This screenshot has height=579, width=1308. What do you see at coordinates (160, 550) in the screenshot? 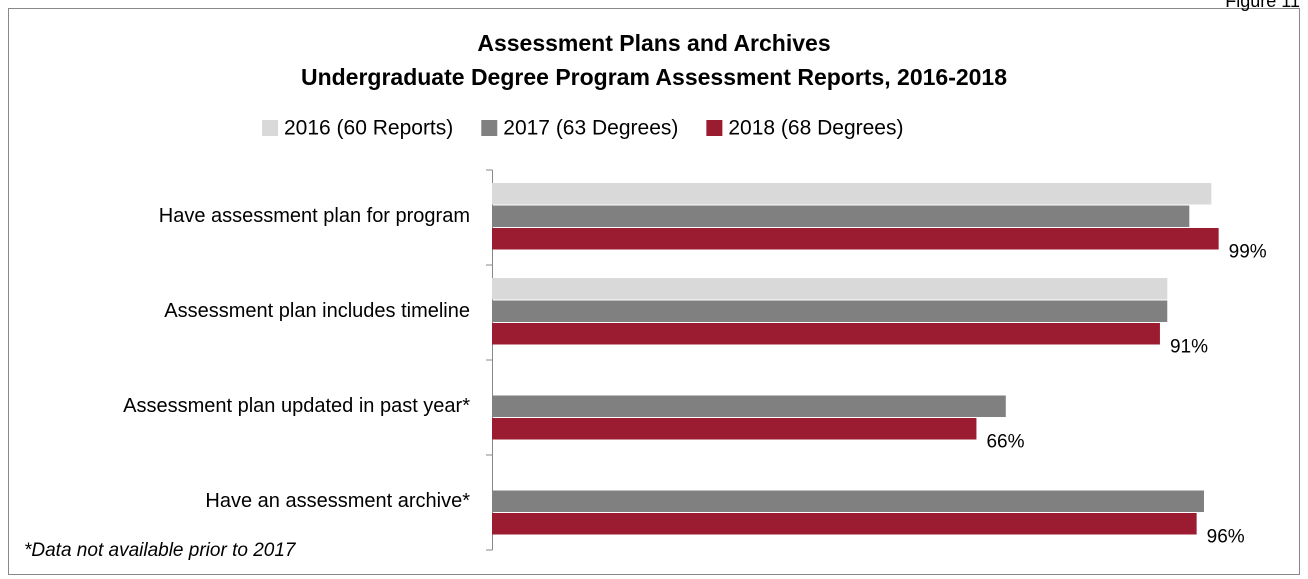
I see `footnote: *Data not available prior to 2017` at bounding box center [160, 550].